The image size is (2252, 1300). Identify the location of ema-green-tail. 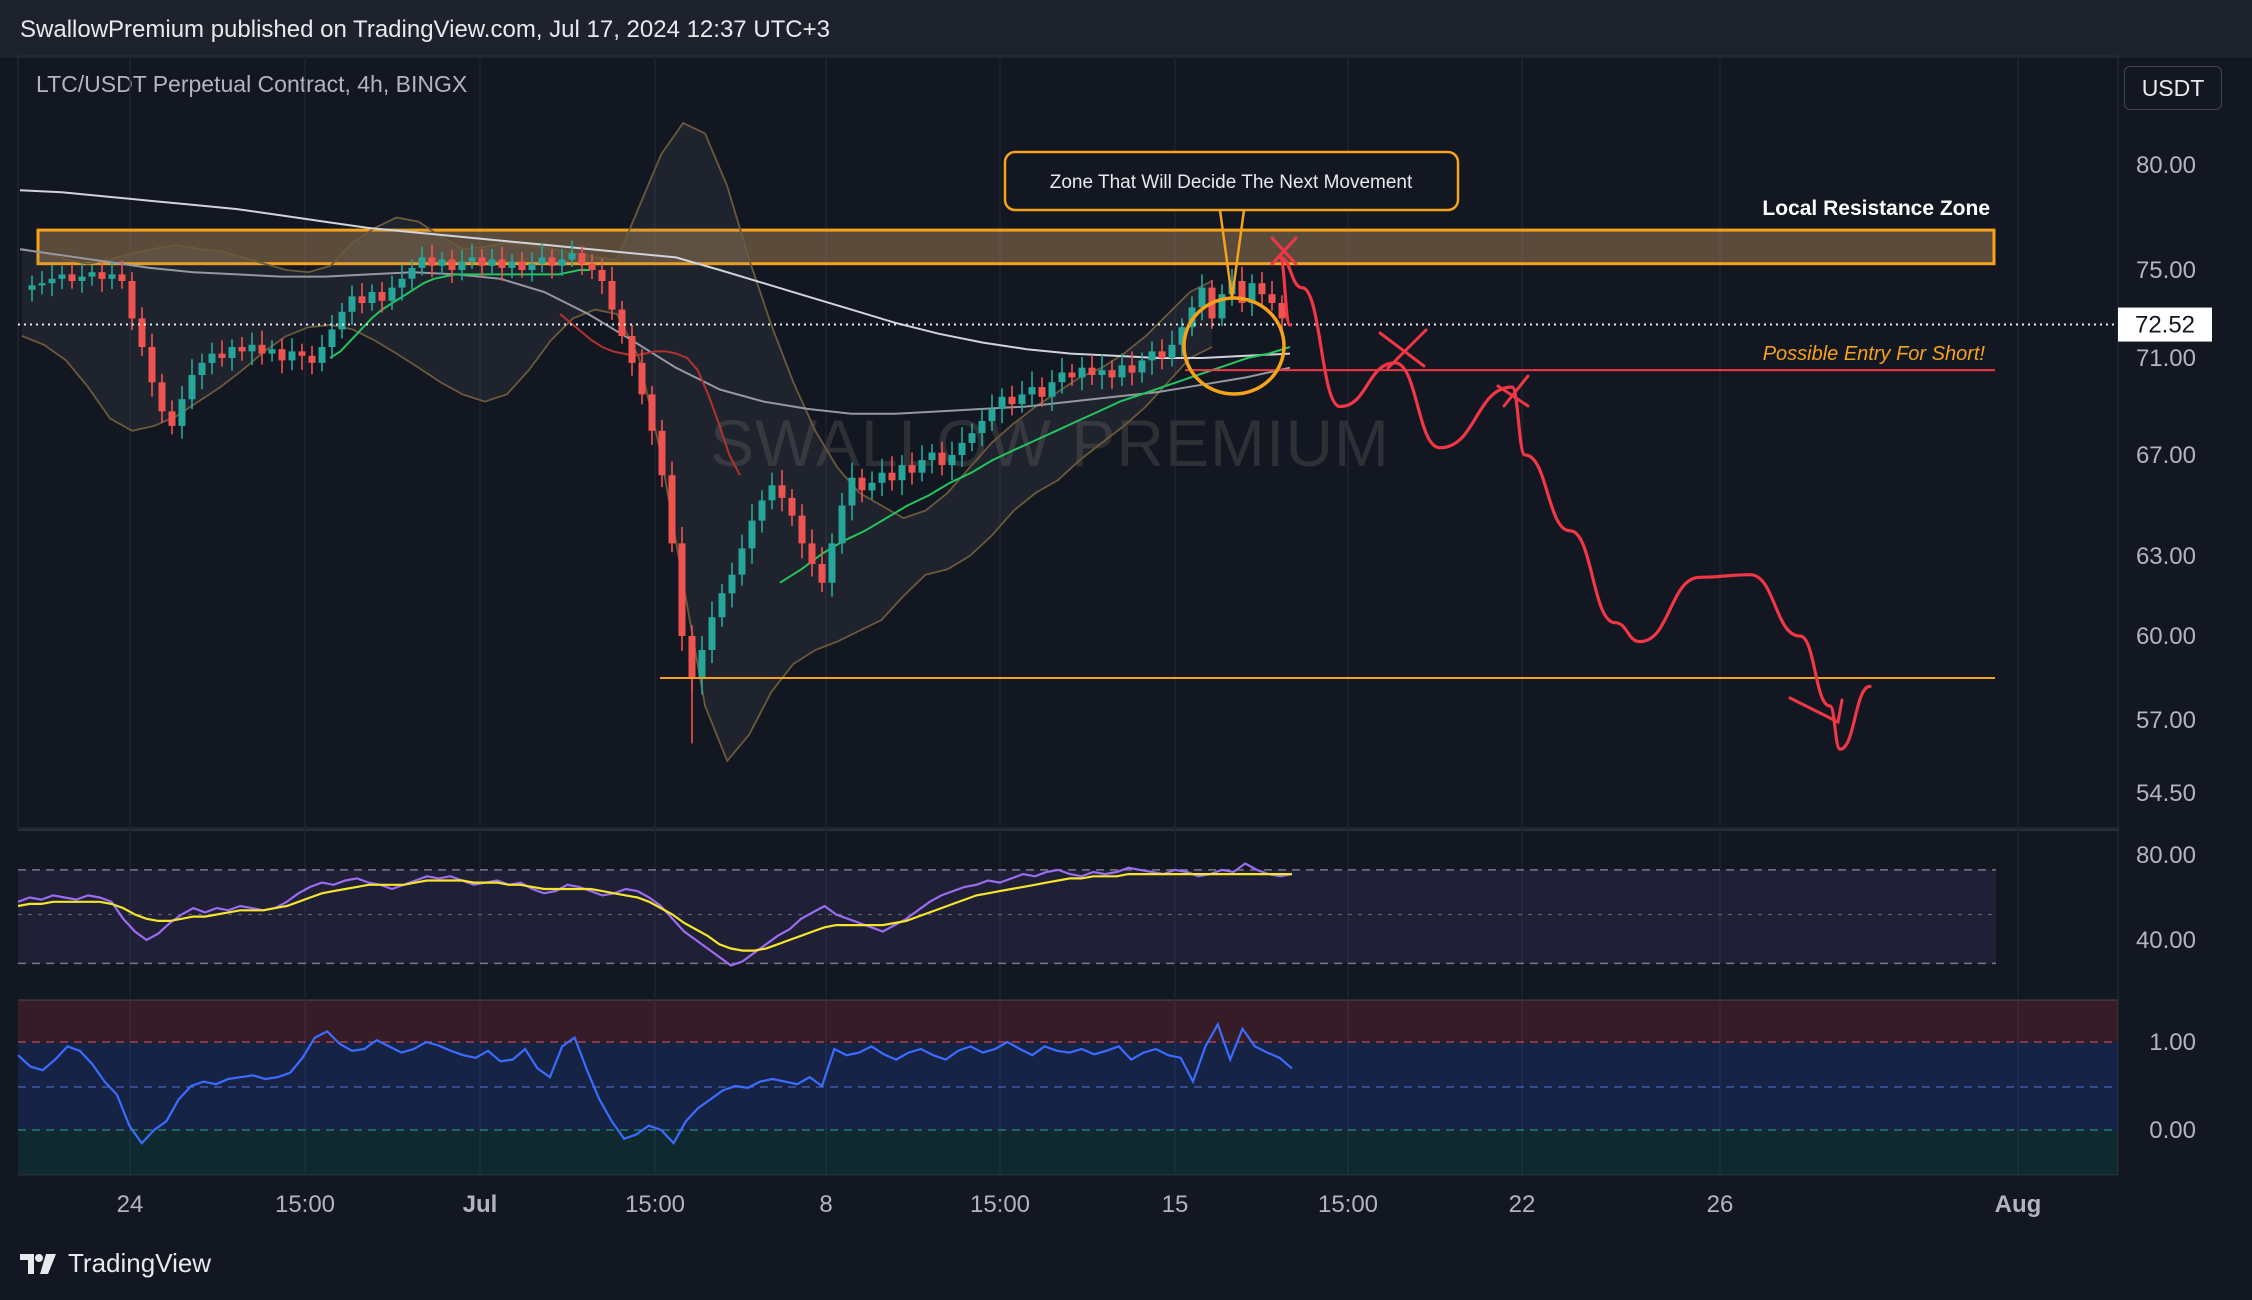
(1035, 465).